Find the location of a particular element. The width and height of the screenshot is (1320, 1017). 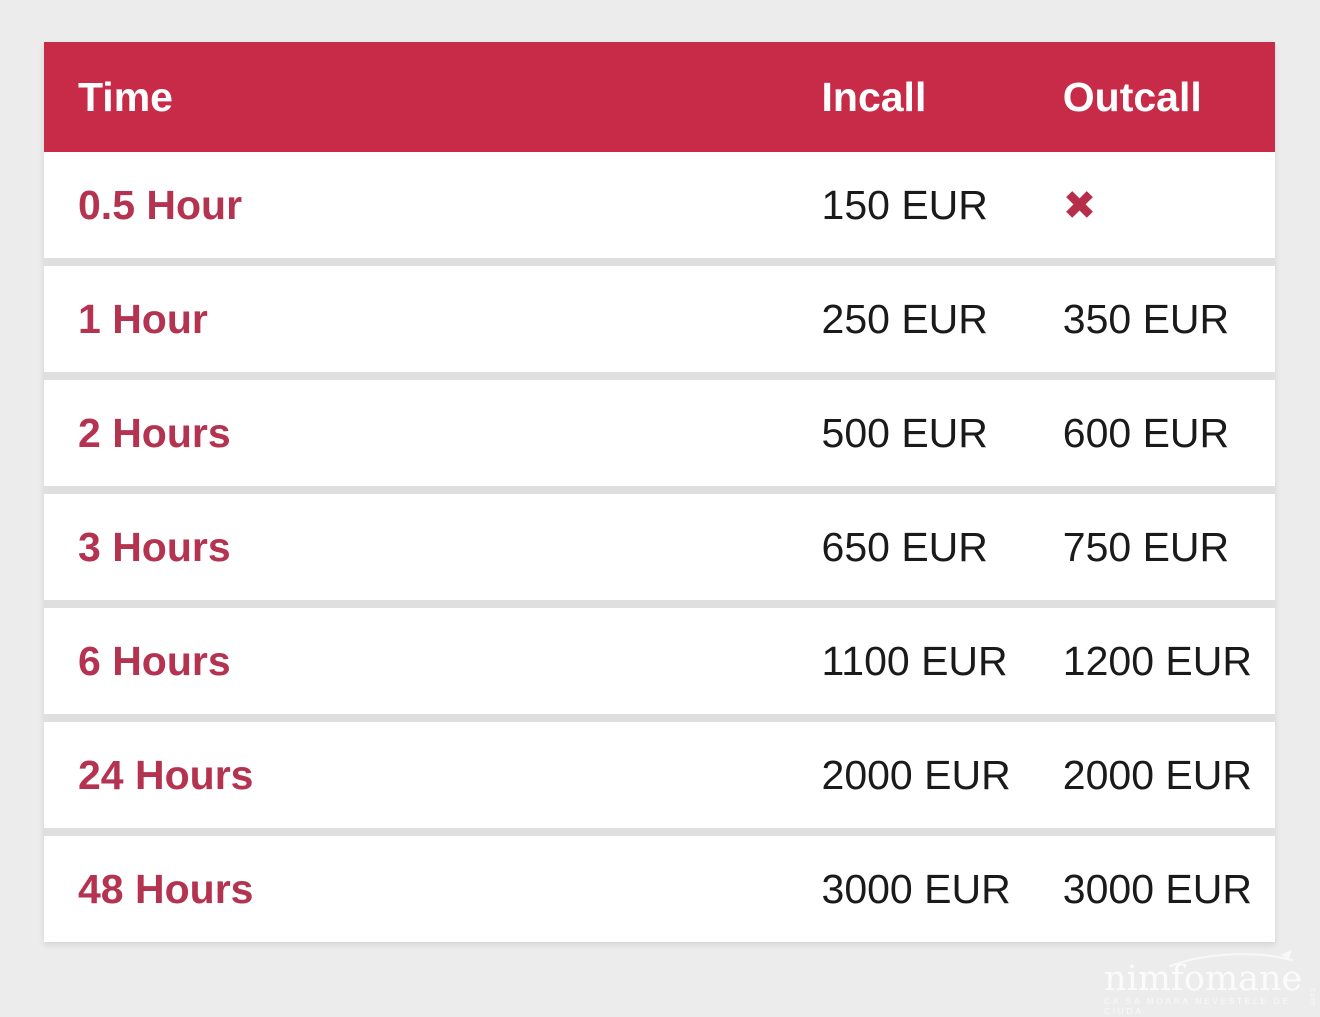

incall-price-cell: 3000 EUR is located at coordinates (916, 888).